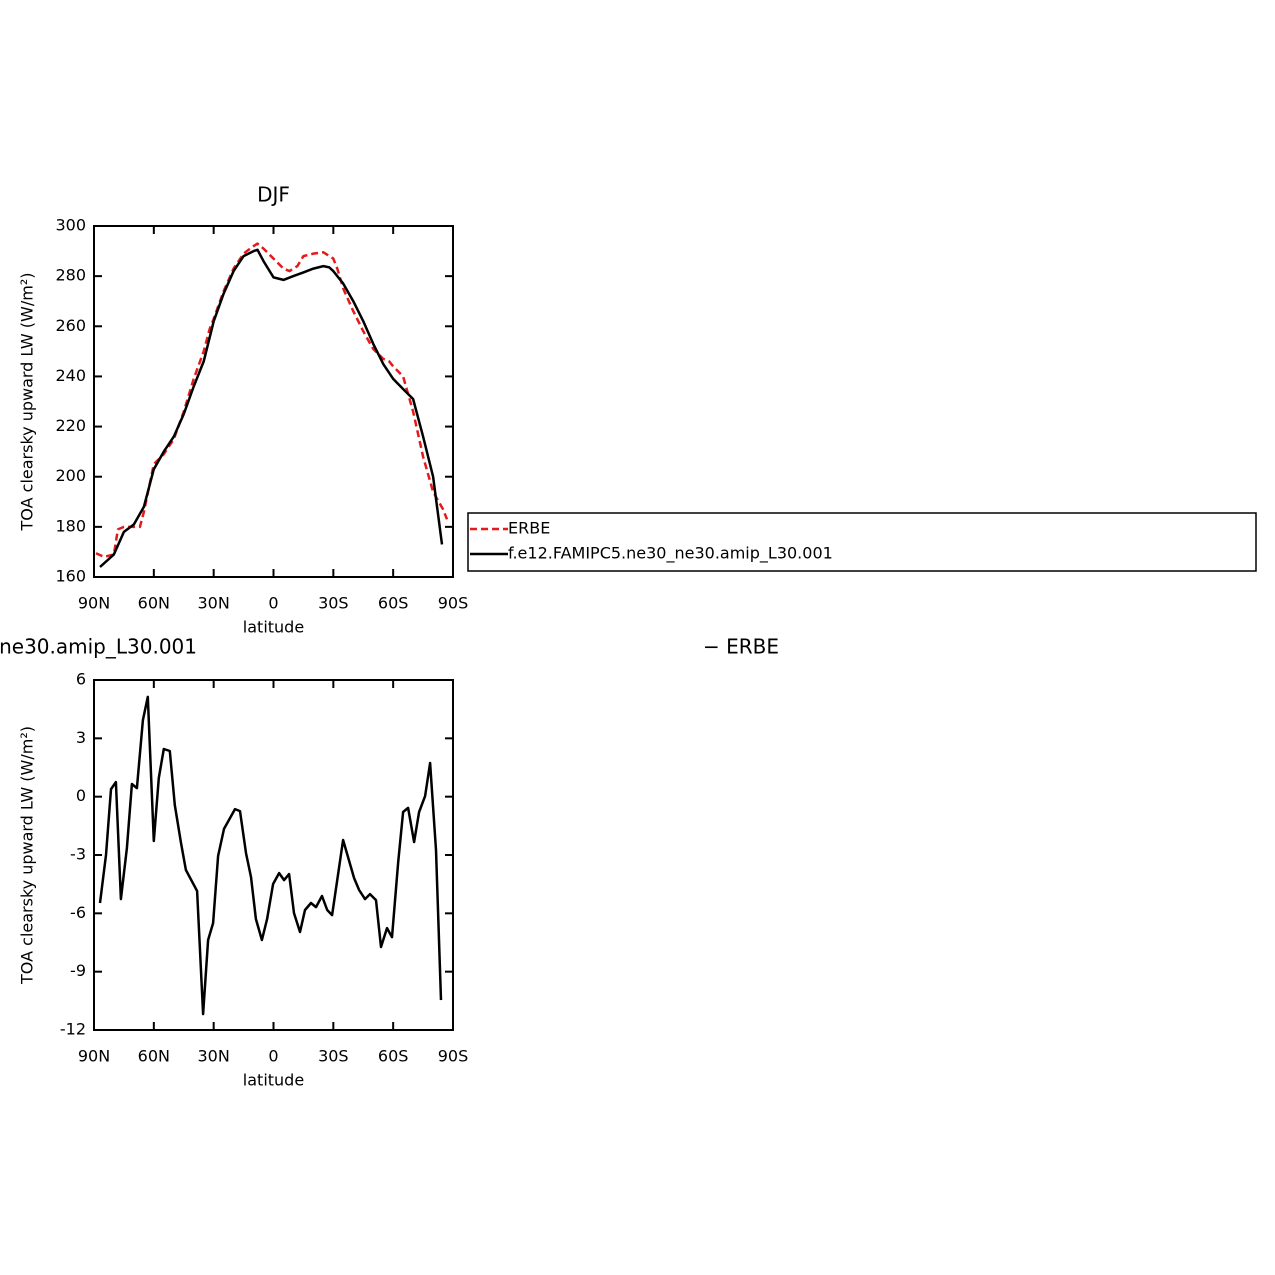  I want to click on chart-title: DJF, so click(273, 195).